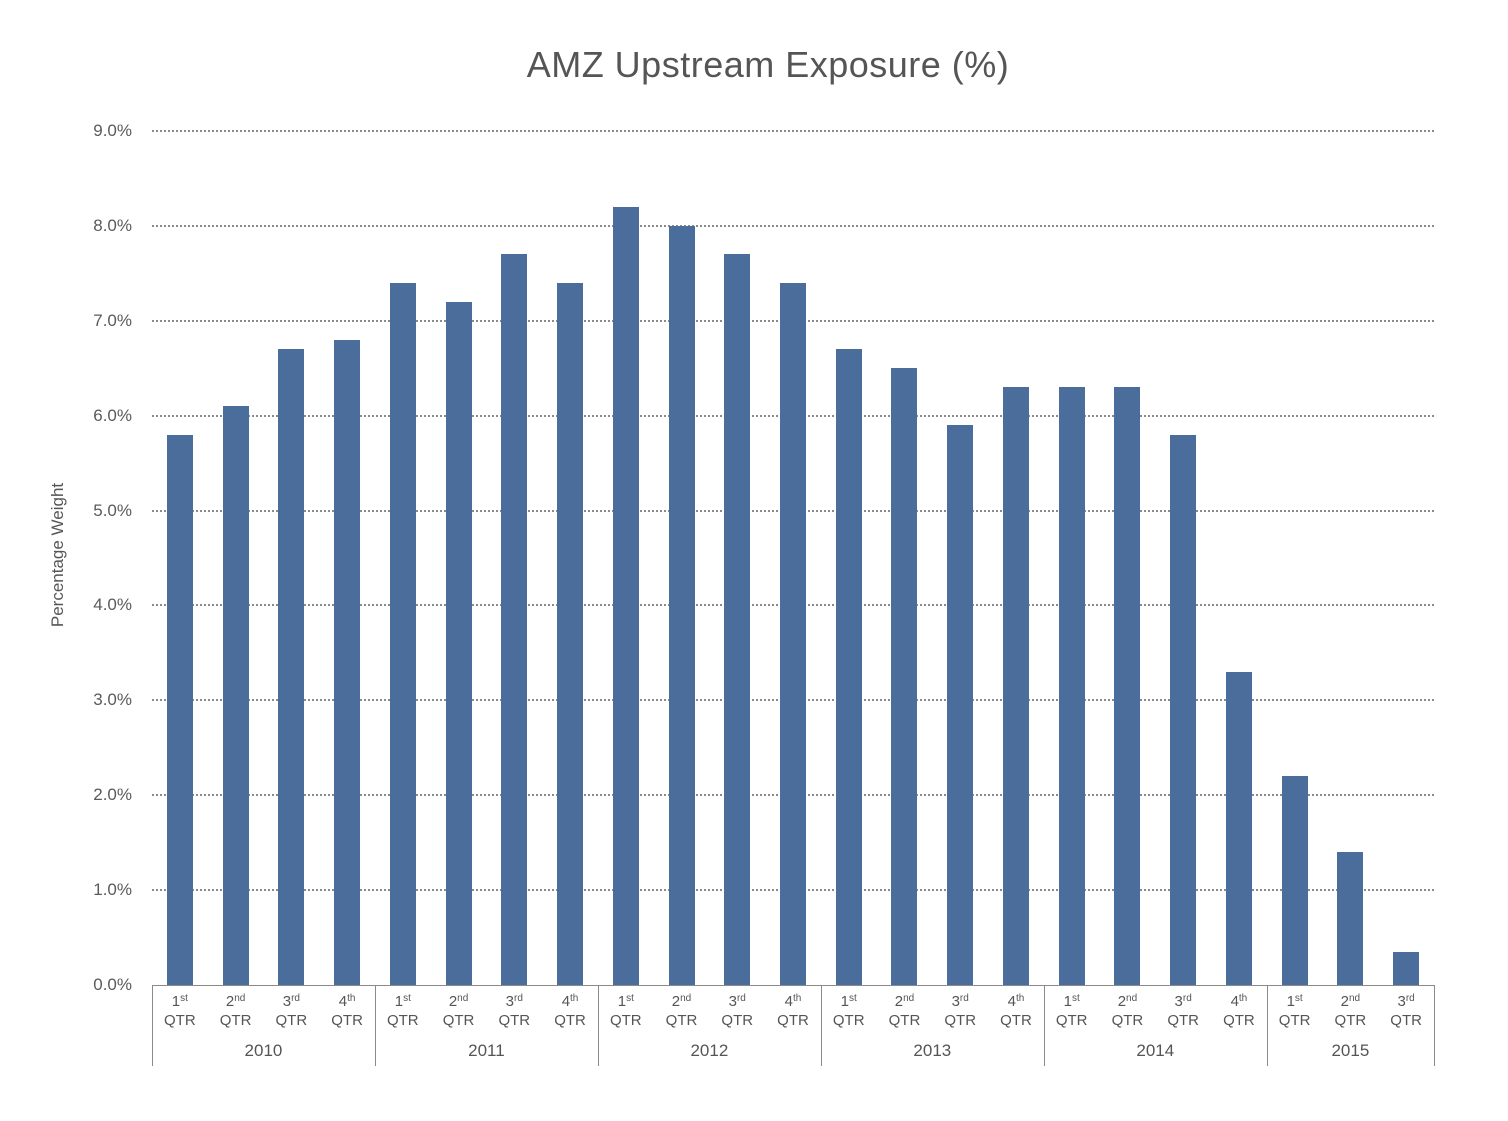 The image size is (1508, 1121). What do you see at coordinates (112, 605) in the screenshot?
I see `y-tick-label: 4.0%` at bounding box center [112, 605].